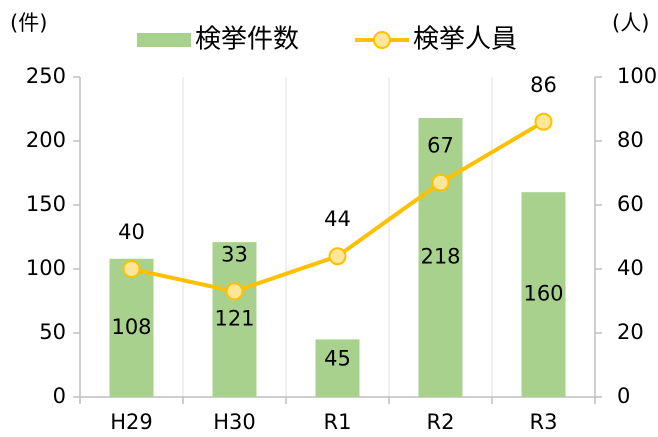 This screenshot has width=658, height=437. What do you see at coordinates (234, 422) in the screenshot?
I see `x-tick-label: H30` at bounding box center [234, 422].